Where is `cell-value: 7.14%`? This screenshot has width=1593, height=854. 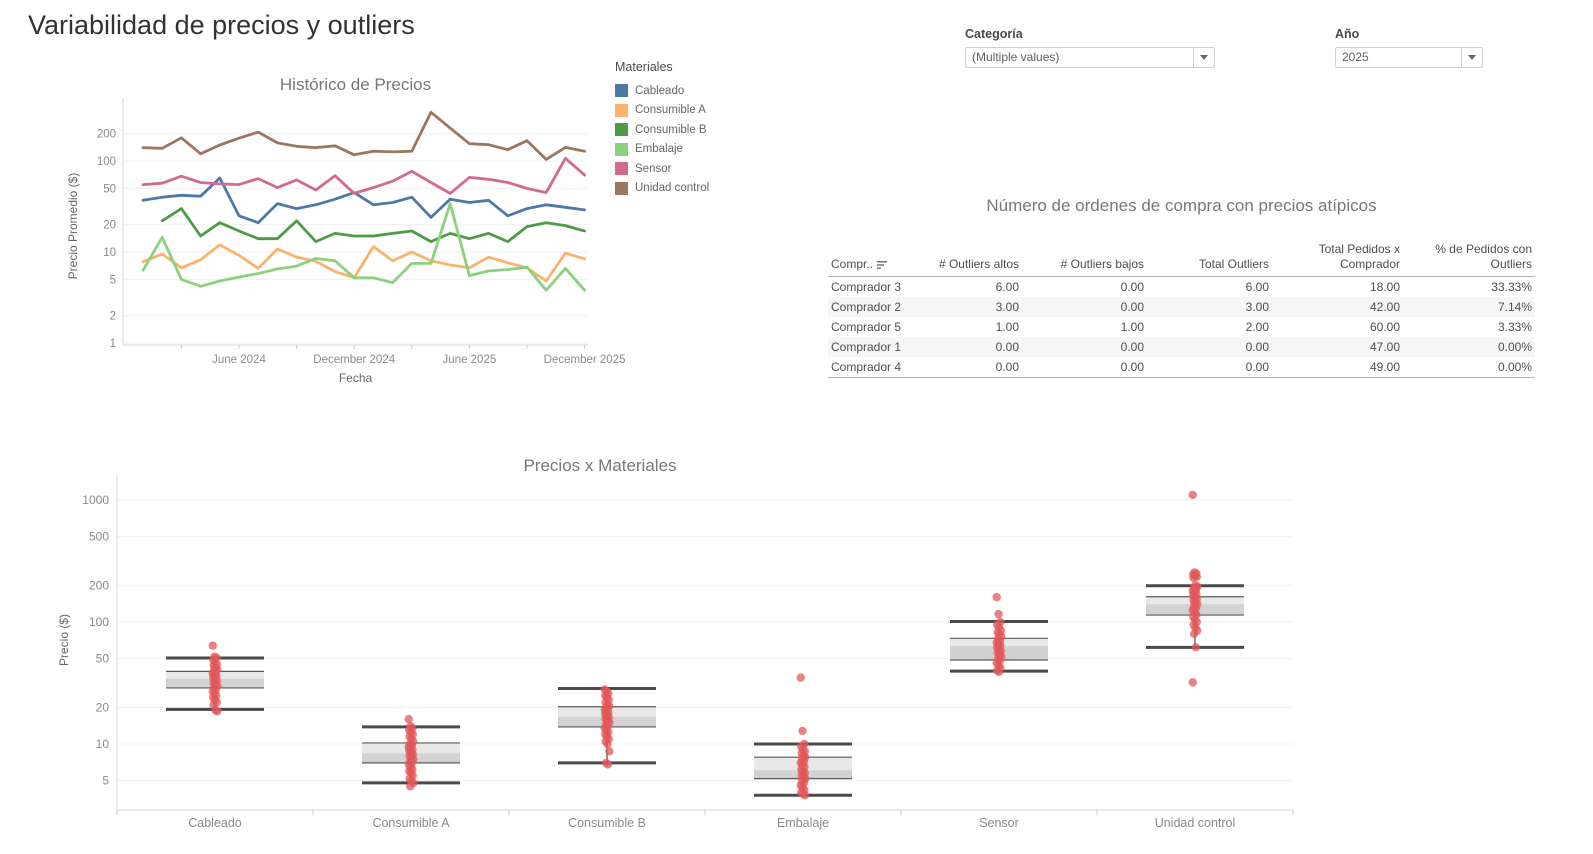 cell-value: 7.14% is located at coordinates (1514, 307).